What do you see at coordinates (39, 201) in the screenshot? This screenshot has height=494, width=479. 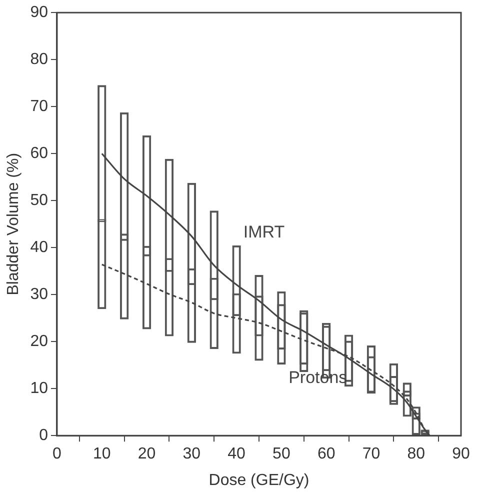 I see `y-tick-label: 50` at bounding box center [39, 201].